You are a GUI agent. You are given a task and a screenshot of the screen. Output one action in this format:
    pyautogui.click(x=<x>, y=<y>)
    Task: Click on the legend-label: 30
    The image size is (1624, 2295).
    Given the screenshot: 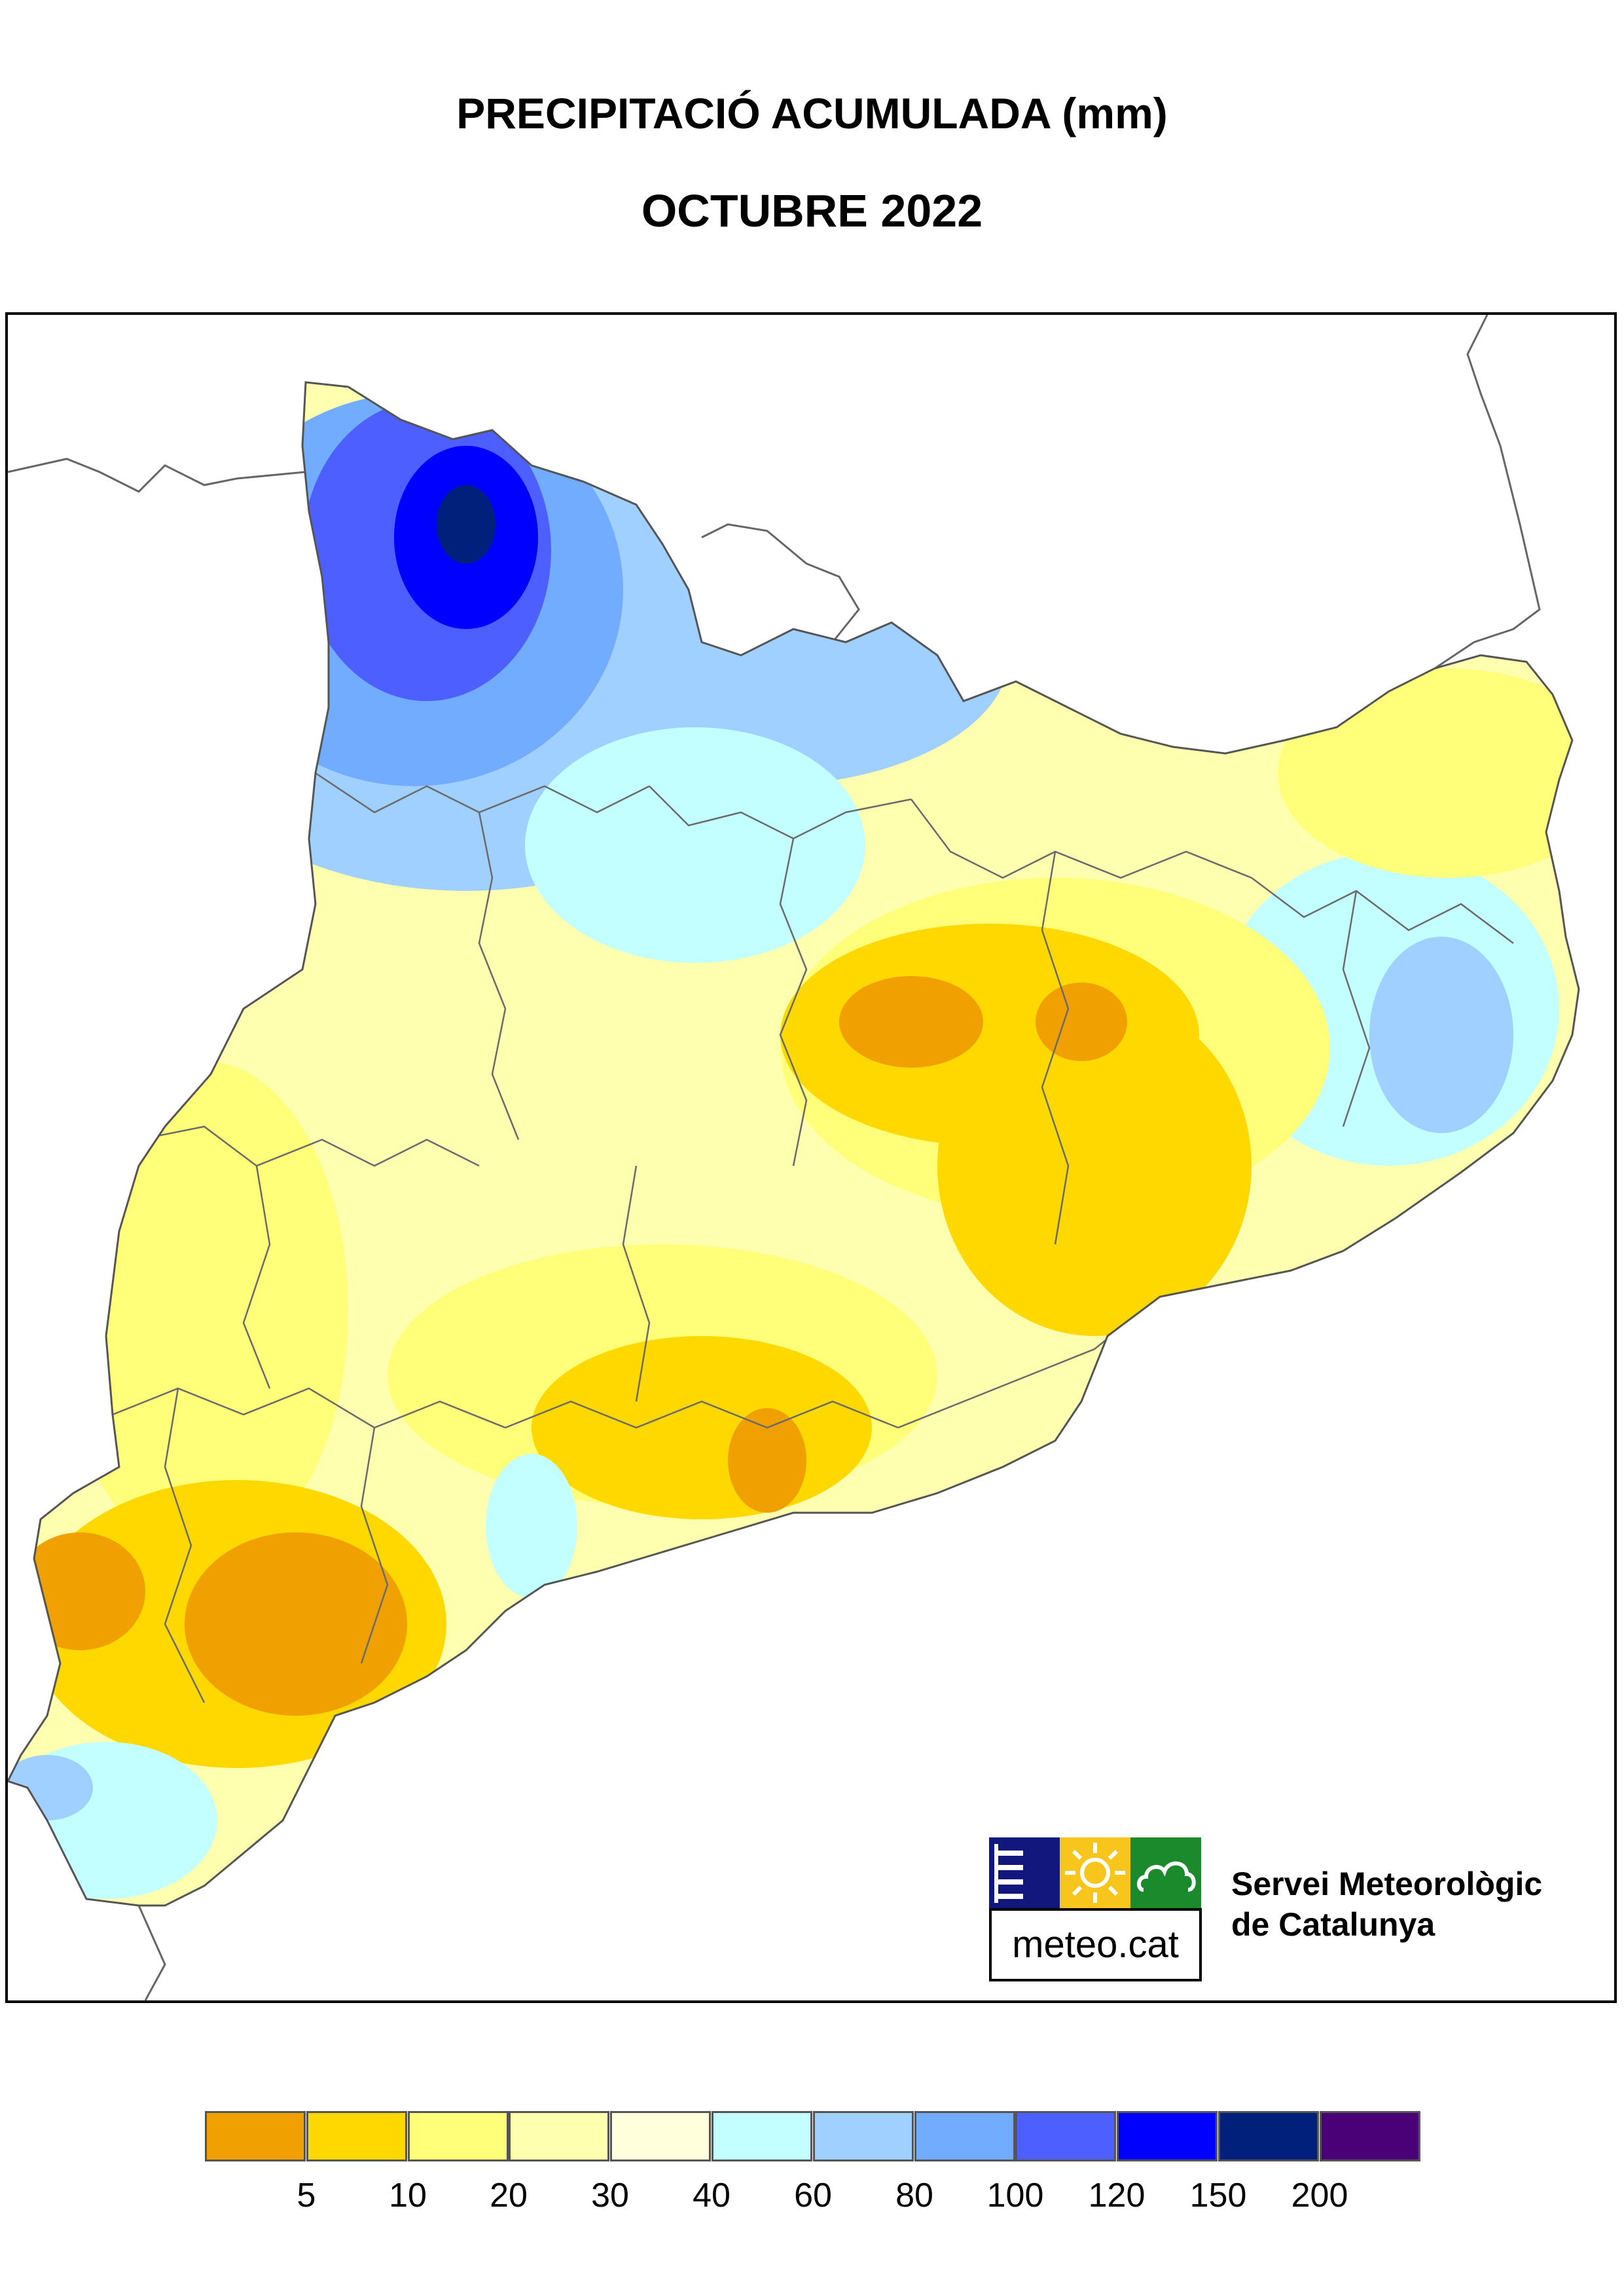 What is the action you would take?
    pyautogui.click(x=610, y=2196)
    